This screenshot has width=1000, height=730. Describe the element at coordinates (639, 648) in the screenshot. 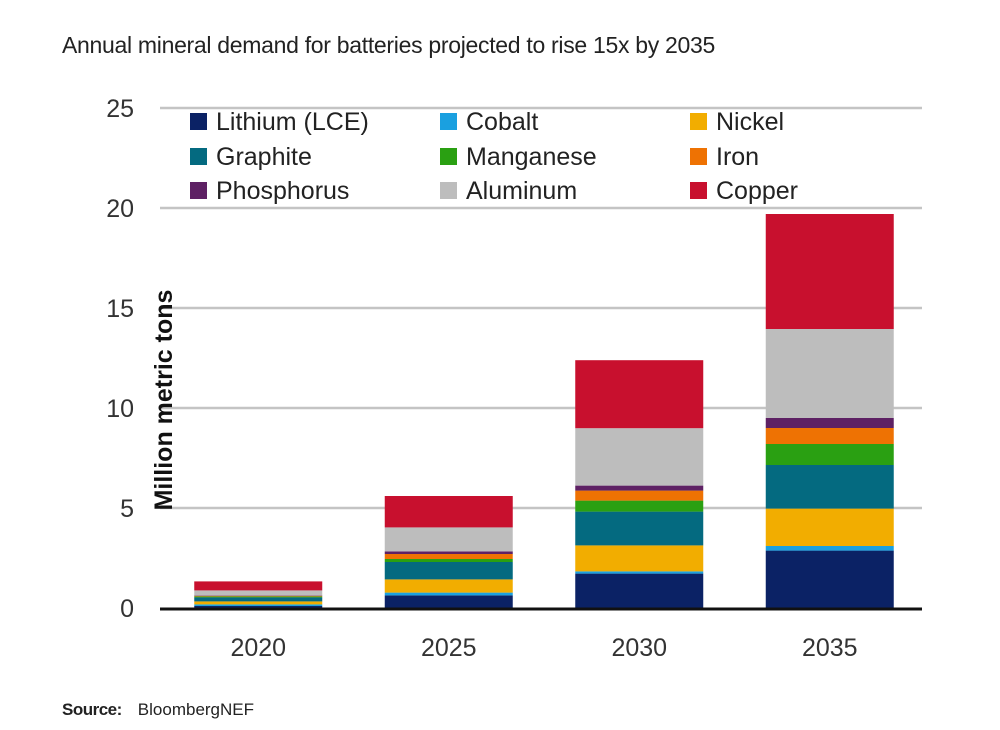

I see `x-tick-label: 2030` at that location.